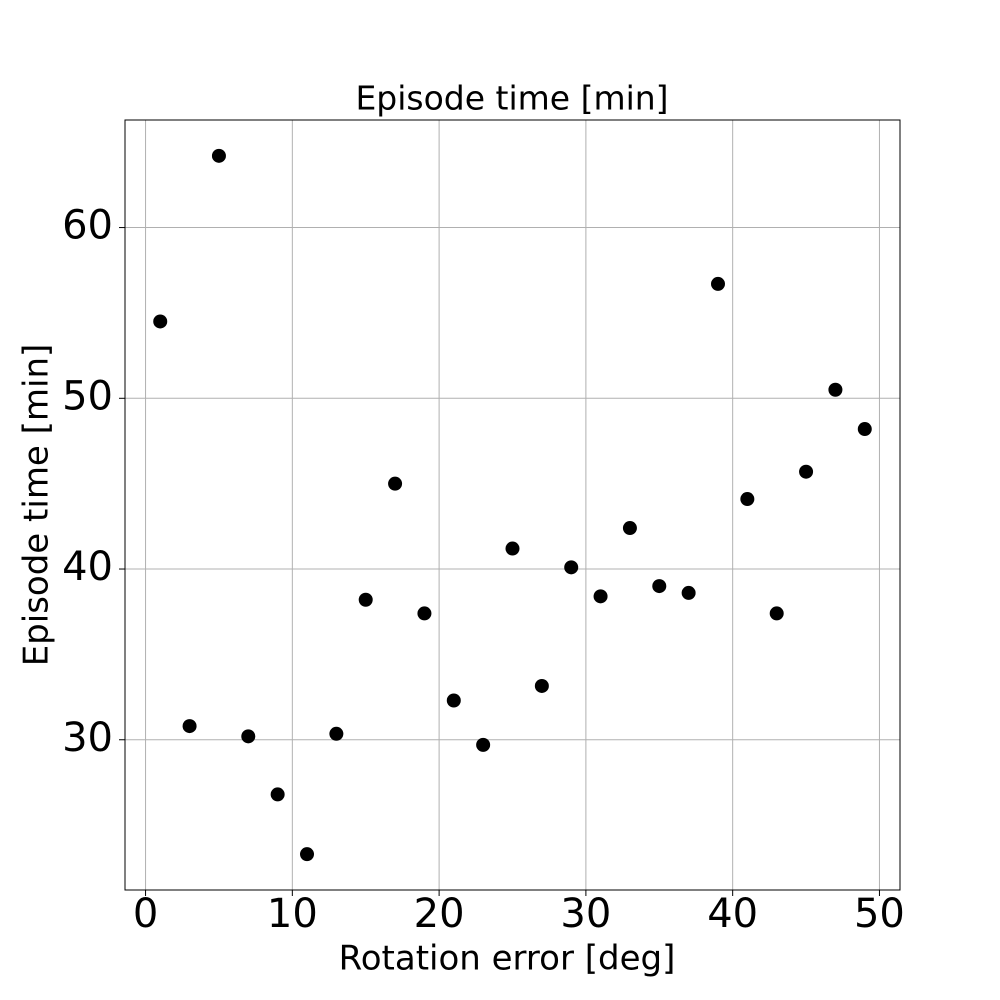 This screenshot has height=1000, width=1000. Describe the element at coordinates (87, 567) in the screenshot. I see `y-tick-label: 40` at that location.